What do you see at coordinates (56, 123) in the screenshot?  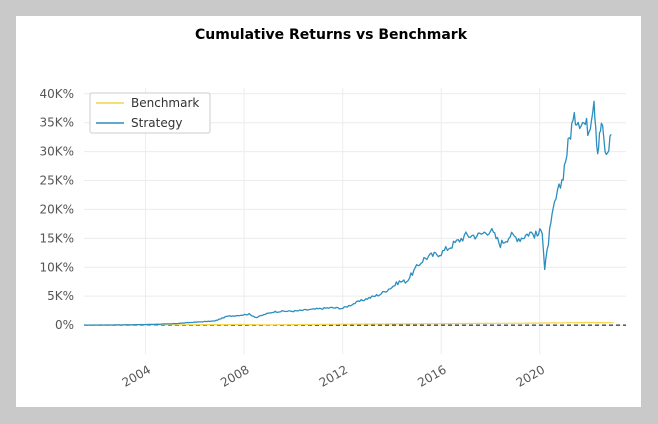 I see `y-tick-label: 35K%` at bounding box center [56, 123].